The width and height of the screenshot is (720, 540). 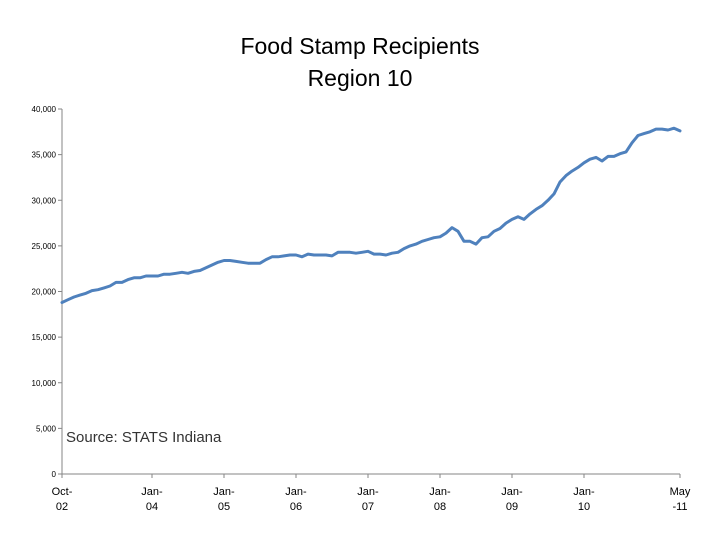 What do you see at coordinates (44, 246) in the screenshot?
I see `y-tick-label: 25,000` at bounding box center [44, 246].